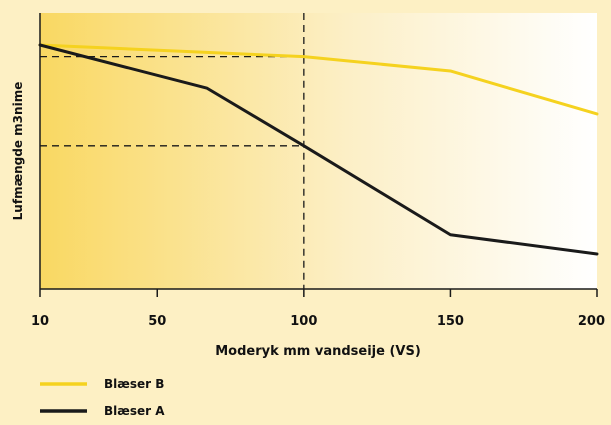 This screenshot has width=611, height=425. Describe the element at coordinates (18, 151) in the screenshot. I see `y-axis-label: Lufmængde m3nime` at that location.